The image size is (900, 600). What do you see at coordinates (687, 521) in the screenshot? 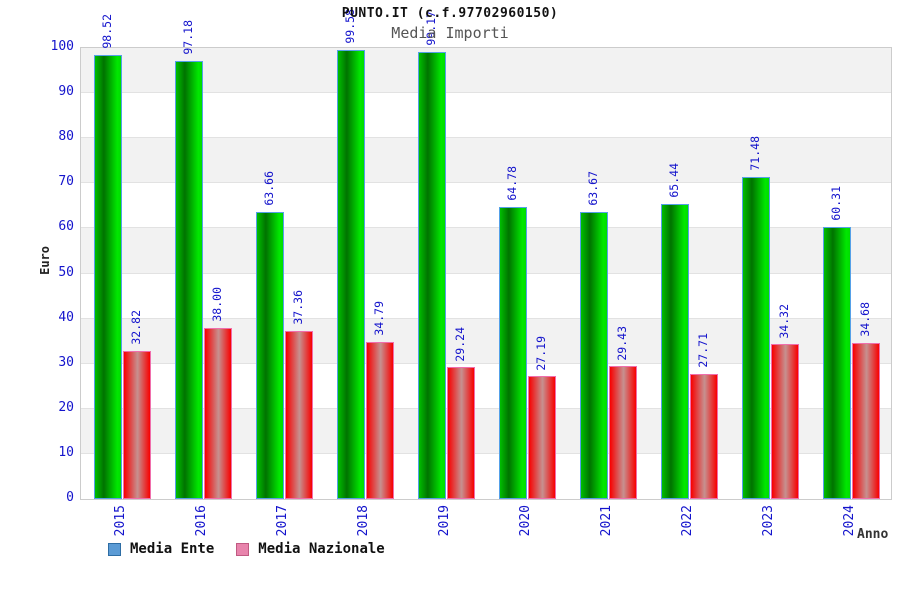
I see `x-tick-label-2022: 2022` at bounding box center [687, 521].